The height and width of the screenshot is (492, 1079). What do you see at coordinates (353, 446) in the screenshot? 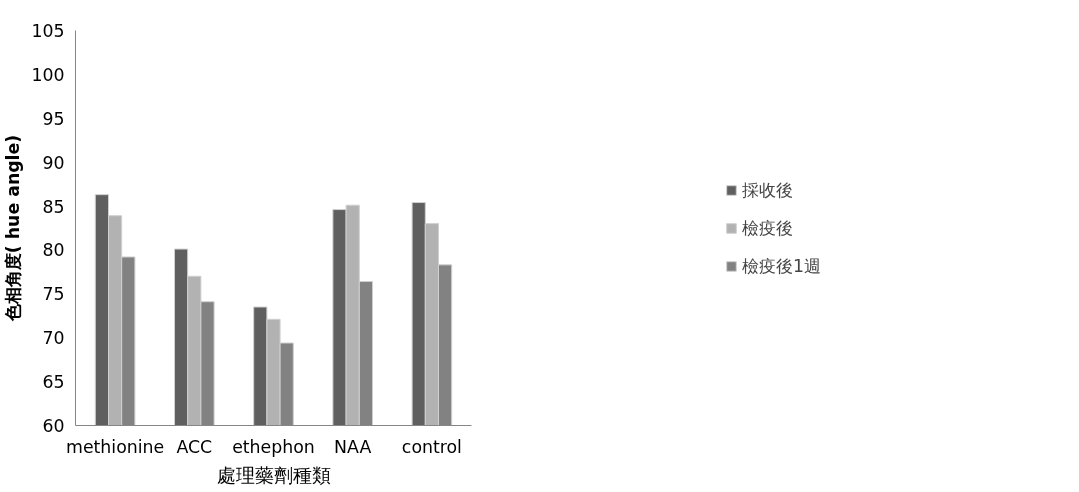
I see `x-tick-label: NAA` at bounding box center [353, 446].